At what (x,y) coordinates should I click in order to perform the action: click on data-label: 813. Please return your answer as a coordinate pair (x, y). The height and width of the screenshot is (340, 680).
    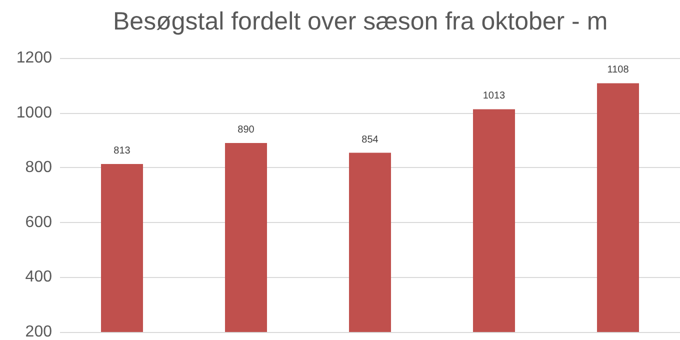
    Looking at the image, I should click on (122, 151).